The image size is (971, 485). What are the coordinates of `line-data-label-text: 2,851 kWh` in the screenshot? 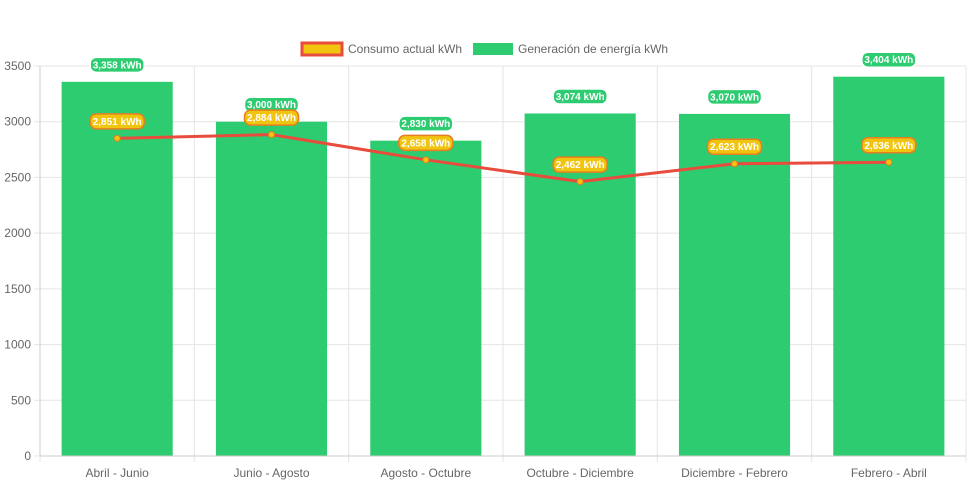 It's located at (117, 122).